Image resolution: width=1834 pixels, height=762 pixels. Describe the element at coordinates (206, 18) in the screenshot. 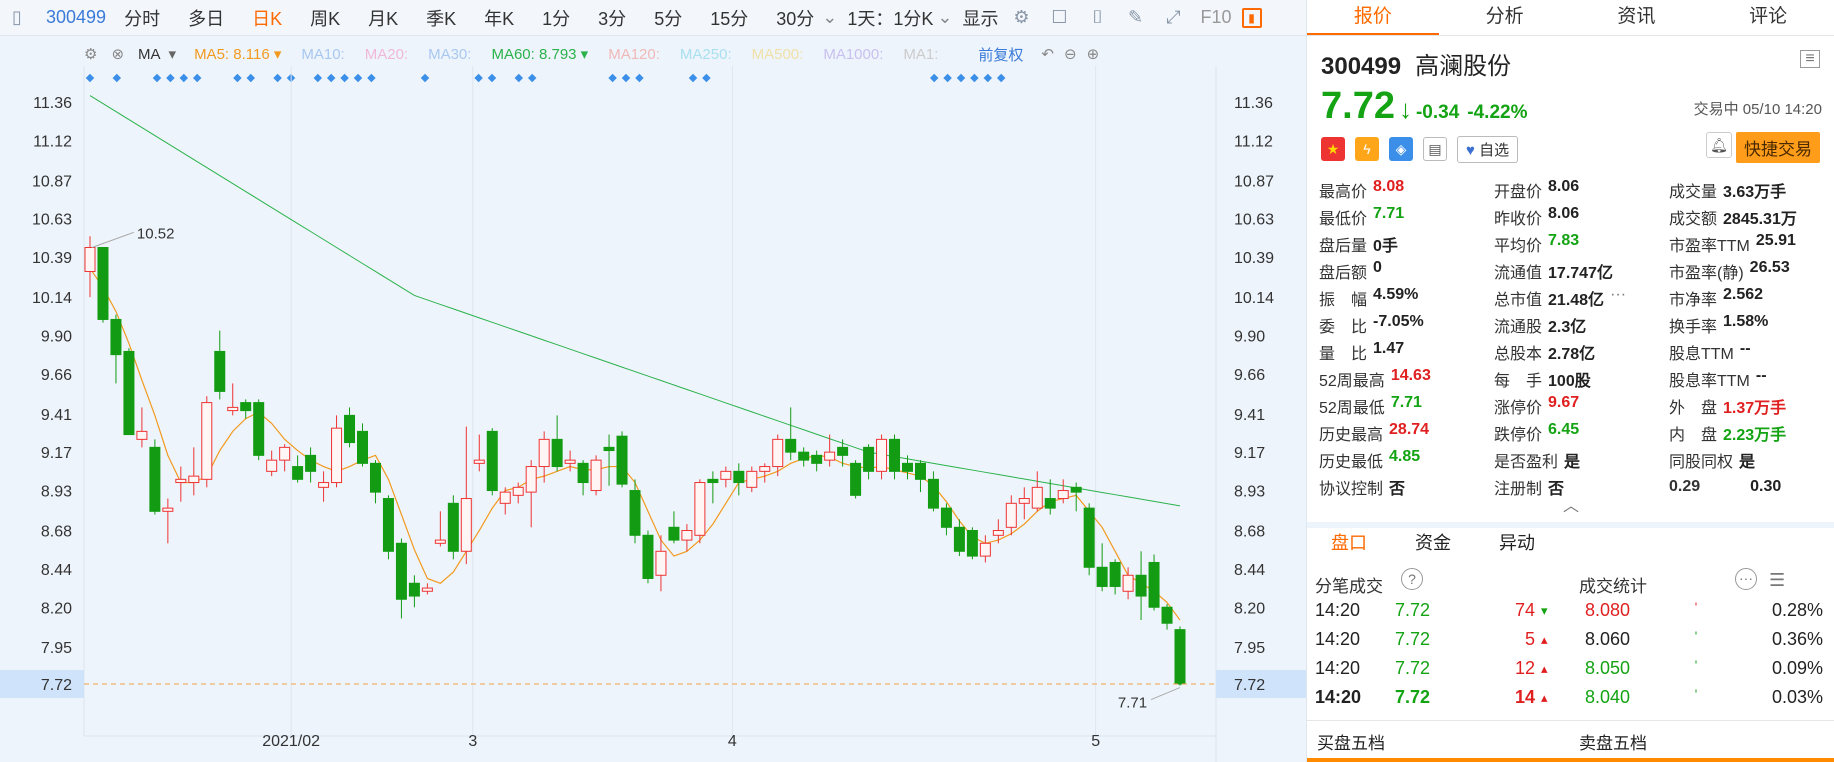

I see `tab-duori: 多日` at that location.